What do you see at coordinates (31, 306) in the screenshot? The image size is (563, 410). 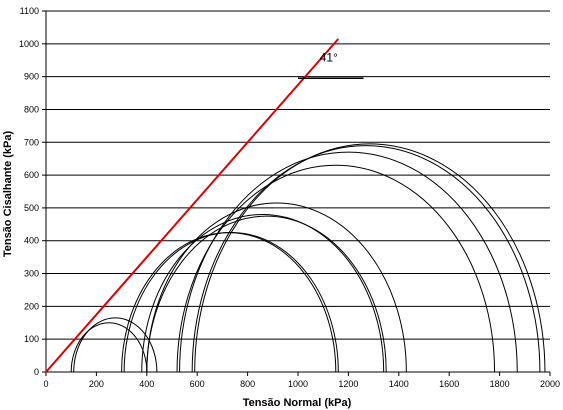 I see `y-tick-label-200: 200` at bounding box center [31, 306].